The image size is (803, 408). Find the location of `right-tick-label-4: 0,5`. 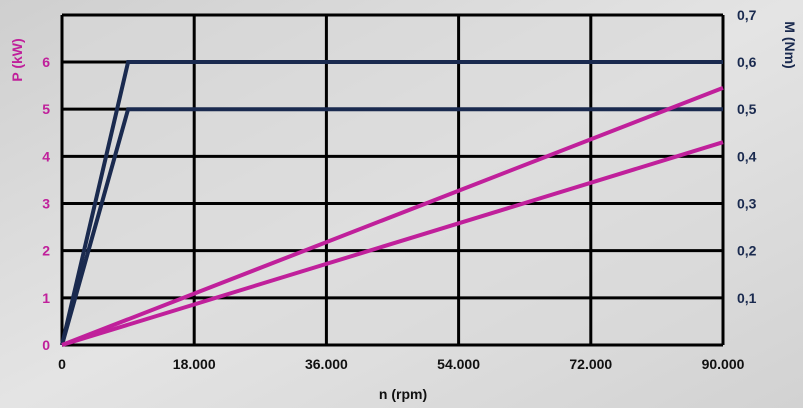

right-tick-label-4: 0,5 is located at coordinates (747, 109).